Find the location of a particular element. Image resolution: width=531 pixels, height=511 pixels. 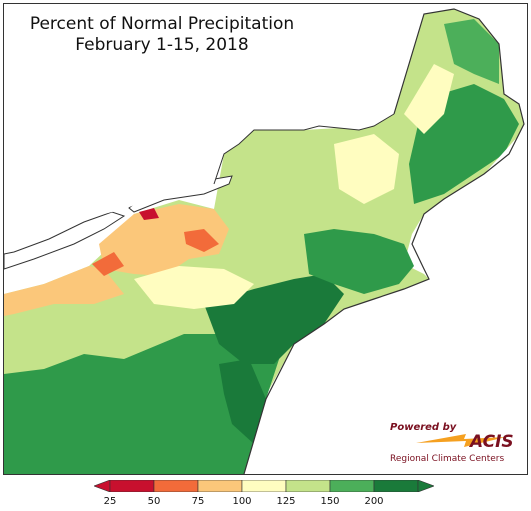

northern-maine-green is located at coordinates (471, 51).